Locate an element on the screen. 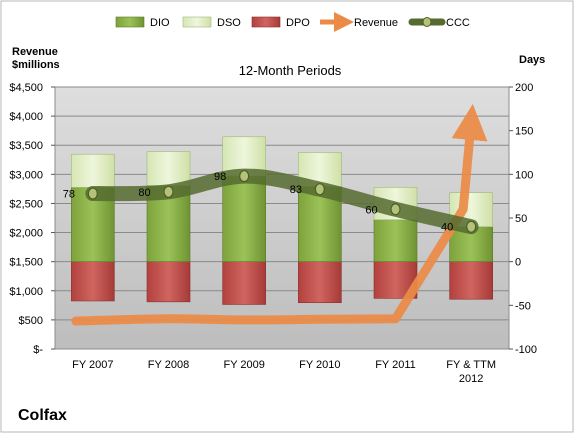 The height and width of the screenshot is (433, 574). y-right-tick-label: -100 is located at coordinates (526, 350).